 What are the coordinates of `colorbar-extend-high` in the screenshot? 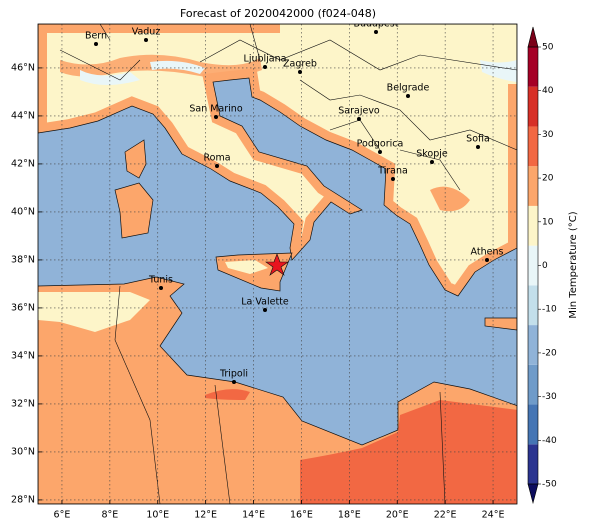 It's located at (533, 37).